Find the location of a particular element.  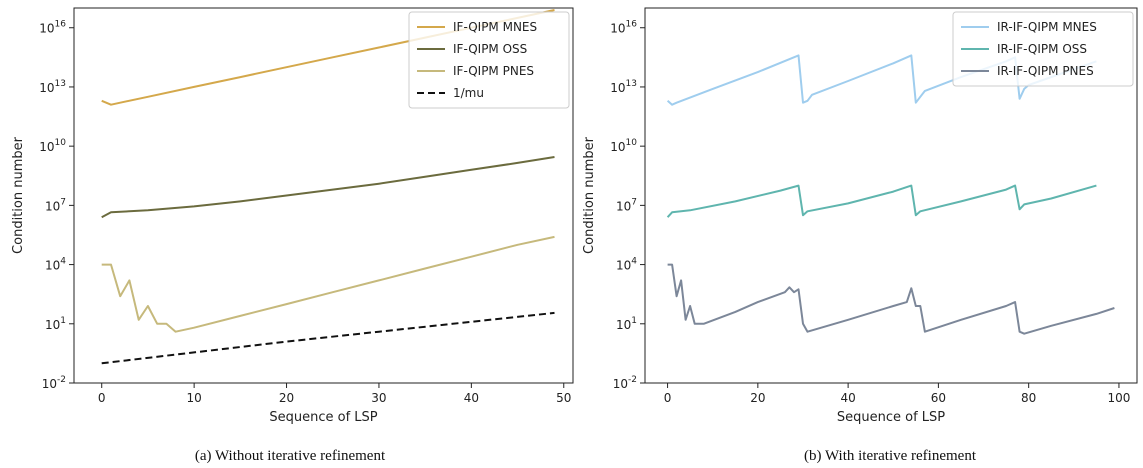

legend-entry: IF-QIPM MNES is located at coordinates (495, 27).